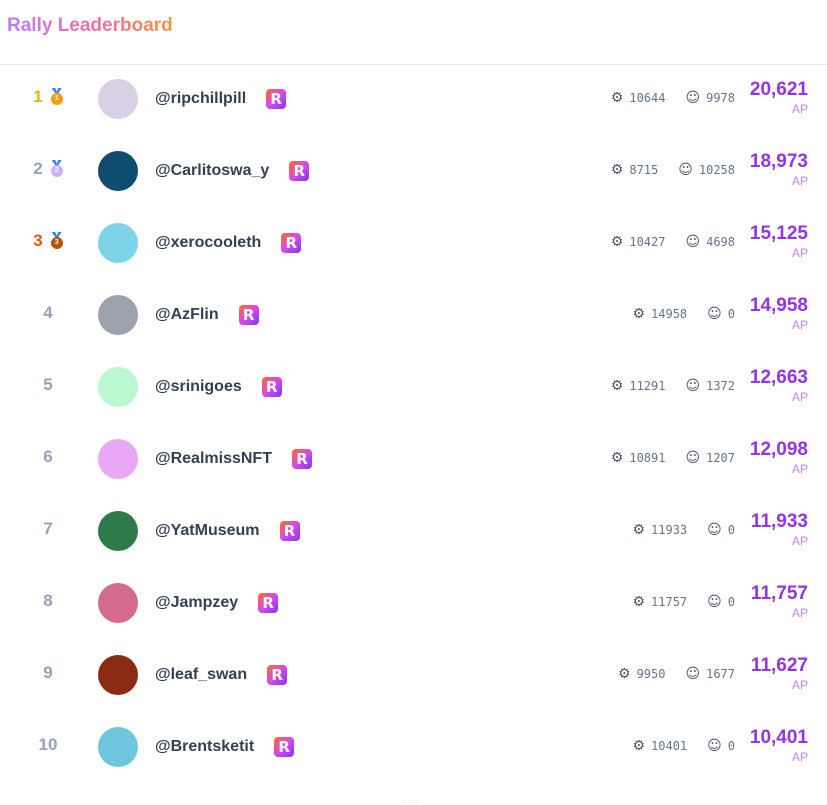 The height and width of the screenshot is (805, 827). I want to click on leaderboard-row: 8 @Jampzey R ⚙ 11757 ☺ 0 11,757 AP, so click(413, 603).